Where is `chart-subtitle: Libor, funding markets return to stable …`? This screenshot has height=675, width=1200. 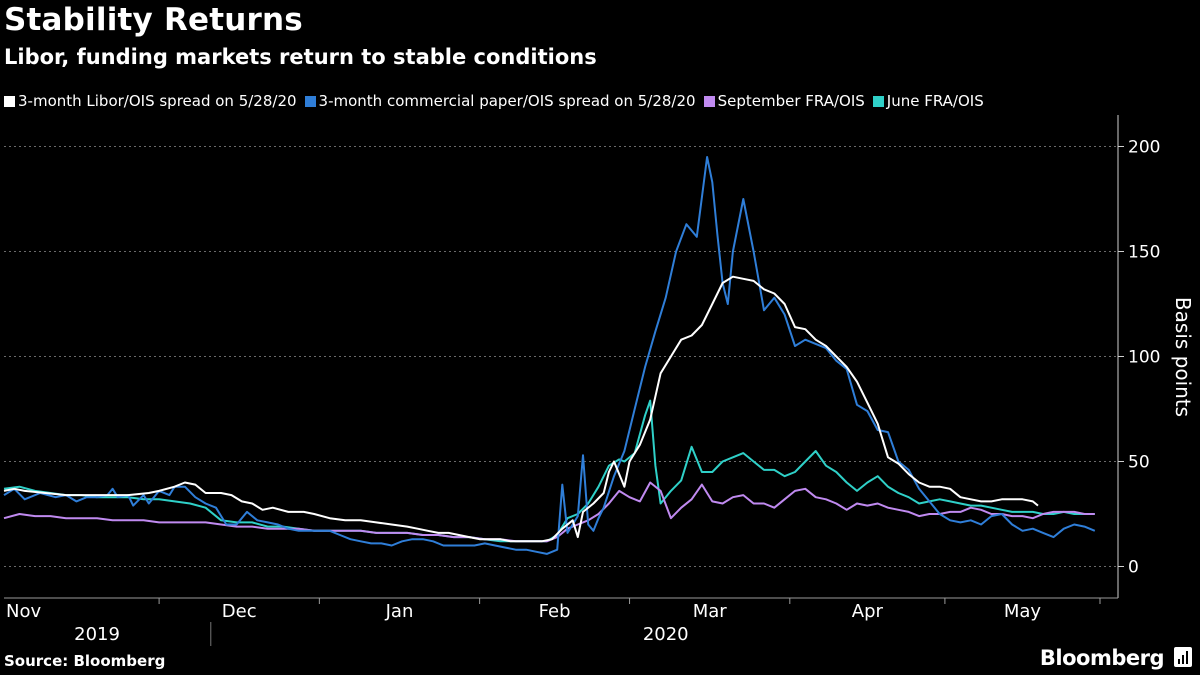
chart-subtitle: Libor, funding markets return to stable … is located at coordinates (300, 57).